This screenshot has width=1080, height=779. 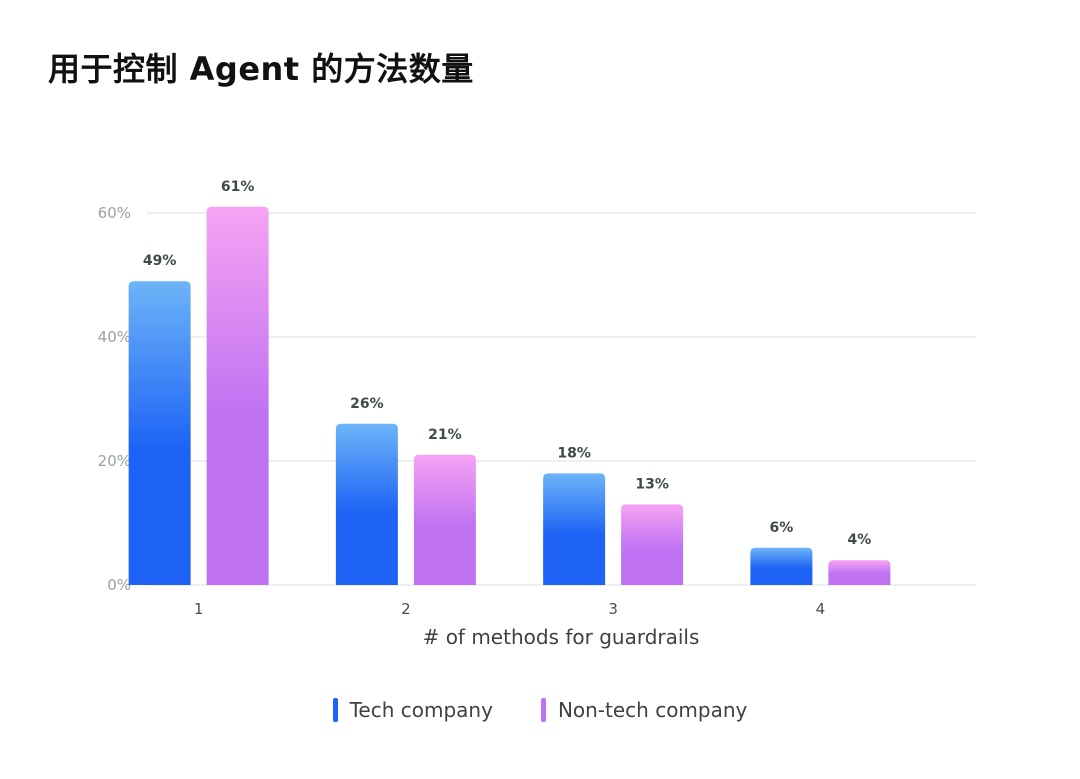 What do you see at coordinates (114, 337) in the screenshot?
I see `y-tick-label-2: 40%` at bounding box center [114, 337].